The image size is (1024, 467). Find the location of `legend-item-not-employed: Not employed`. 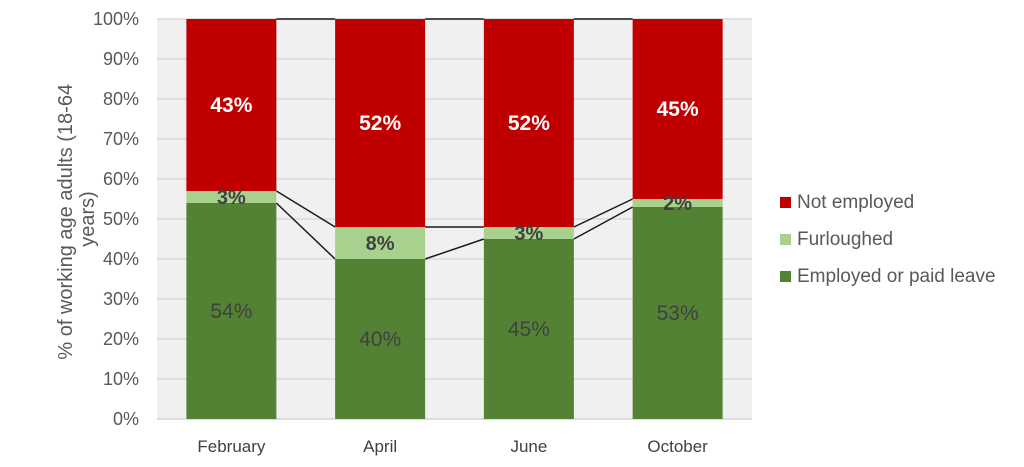

legend-item-not-employed: Not employed is located at coordinates (888, 202).